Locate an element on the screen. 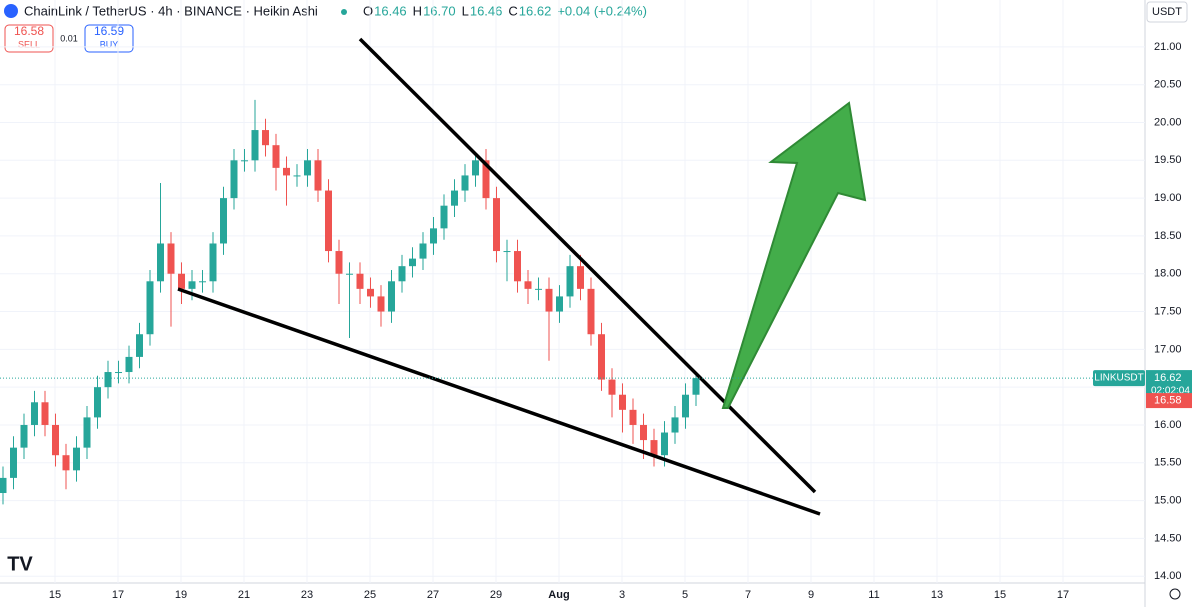 The height and width of the screenshot is (607, 1200). currency: USDT is located at coordinates (1167, 12).